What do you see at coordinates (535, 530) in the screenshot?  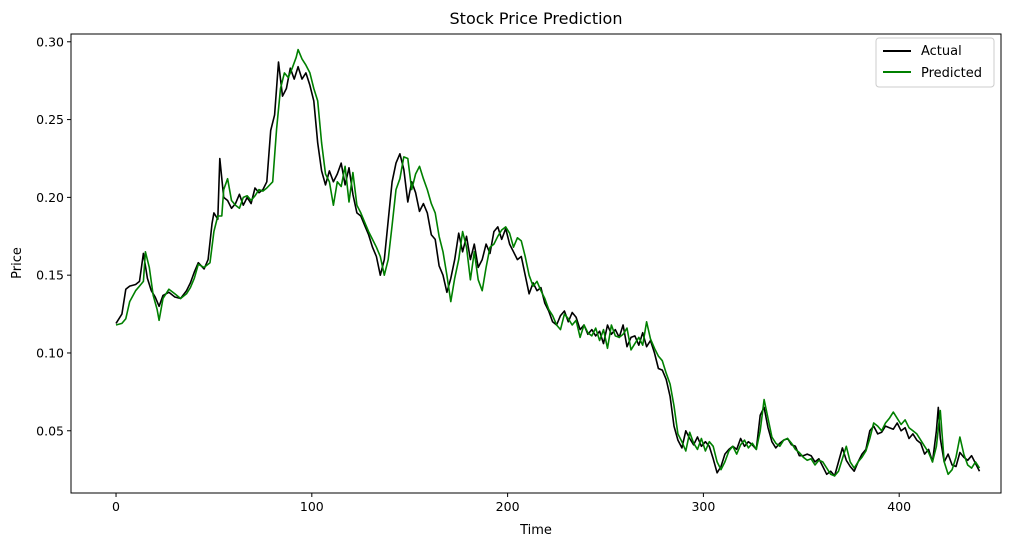 I see `x-axis-label: Time` at bounding box center [535, 530].